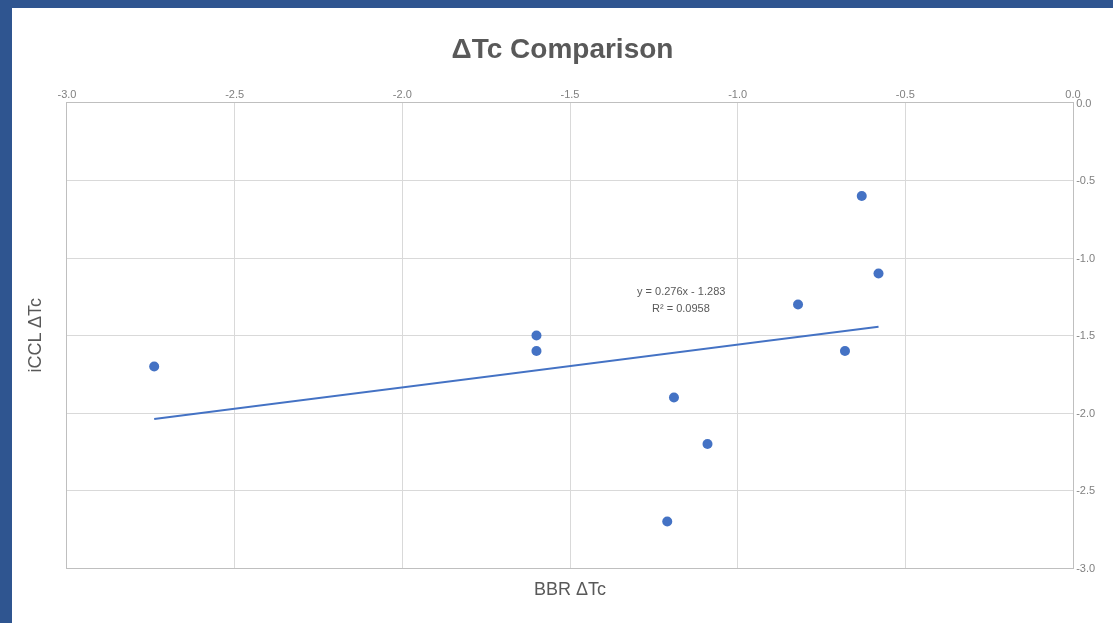 This screenshot has width=1113, height=623. Describe the element at coordinates (681, 308) in the screenshot. I see `annotation: R² = 0.0958` at that location.